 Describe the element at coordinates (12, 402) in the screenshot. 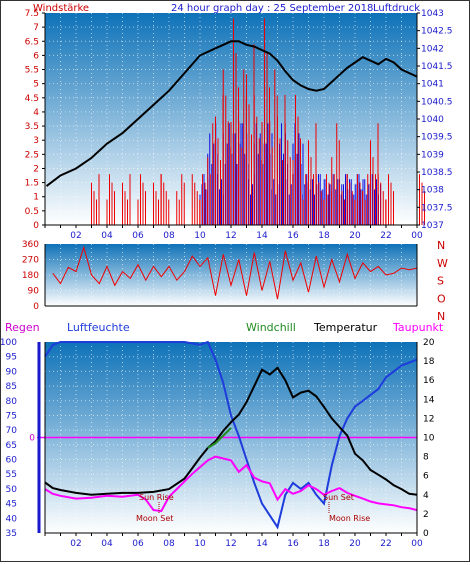

I see `humidity-tick-label: 80` at that location.